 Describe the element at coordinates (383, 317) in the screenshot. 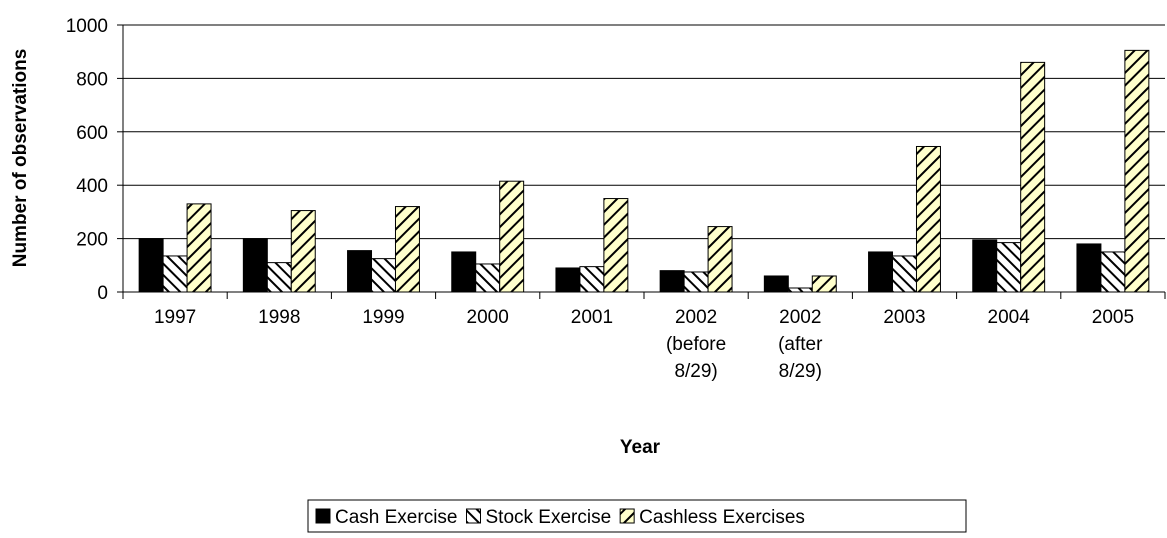

I see `x-tick-label: 1999` at that location.